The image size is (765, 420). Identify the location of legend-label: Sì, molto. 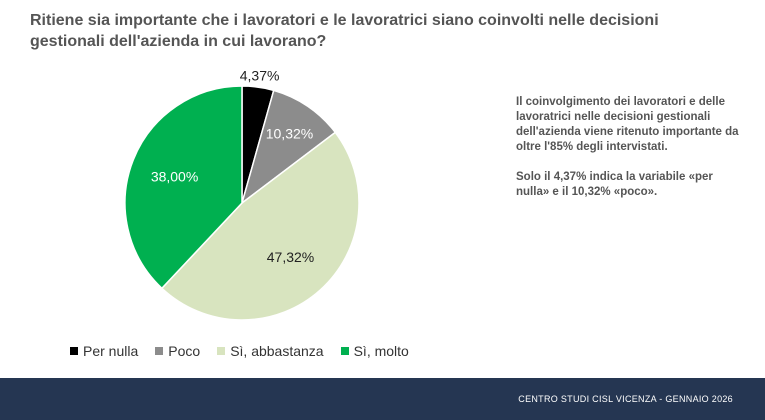
(381, 351).